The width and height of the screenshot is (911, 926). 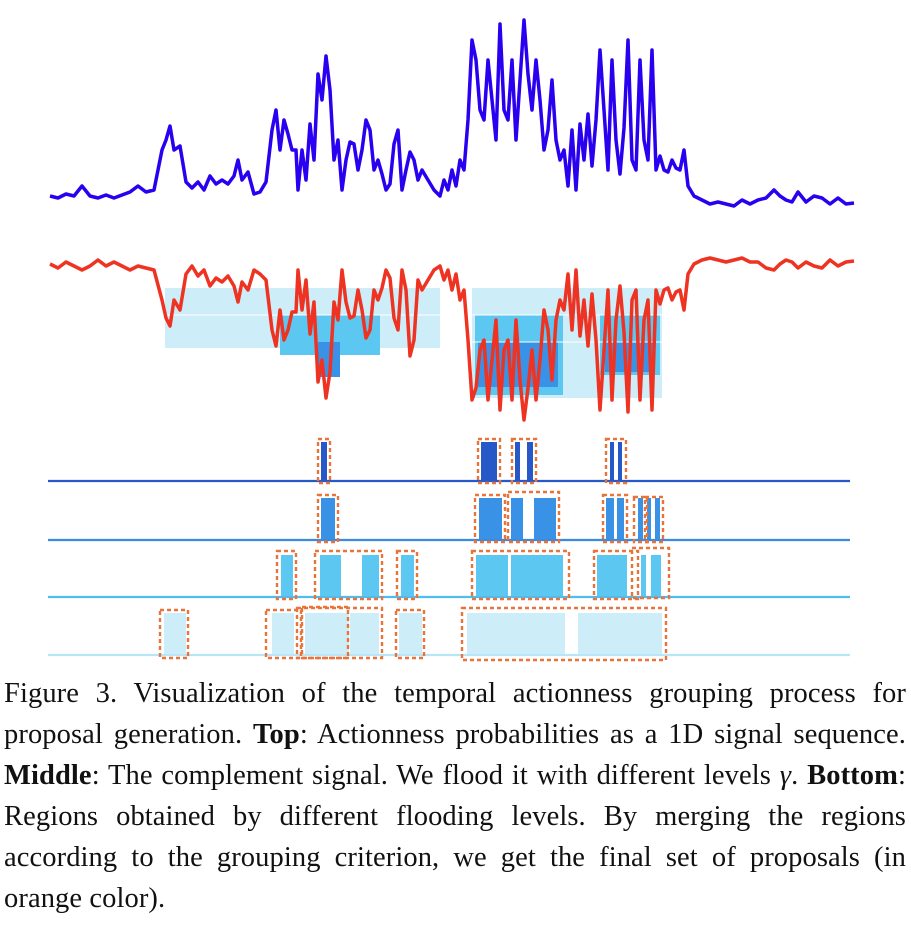 I want to click on top-label: Top, so click(x=276, y=734).